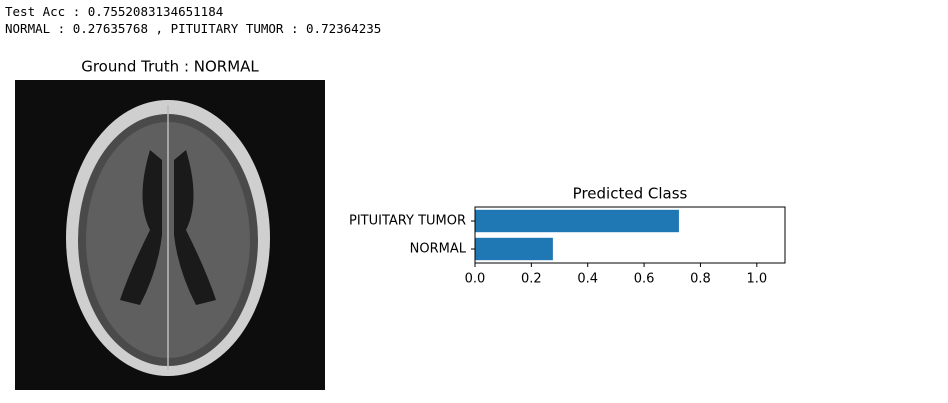  What do you see at coordinates (407, 221) in the screenshot?
I see `y-tick-label: PITUITARY TUMOR` at bounding box center [407, 221].